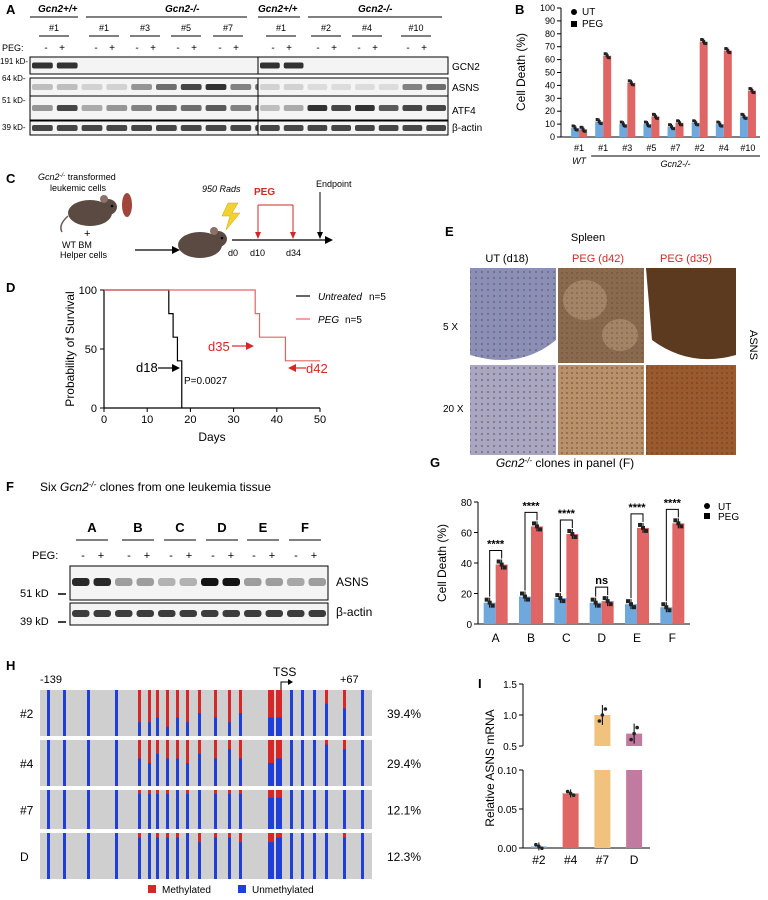 Image resolution: width=768 pixels, height=900 pixels. Describe the element at coordinates (264, 192) in the screenshot. I see `peg-label-c: PEG` at that location.